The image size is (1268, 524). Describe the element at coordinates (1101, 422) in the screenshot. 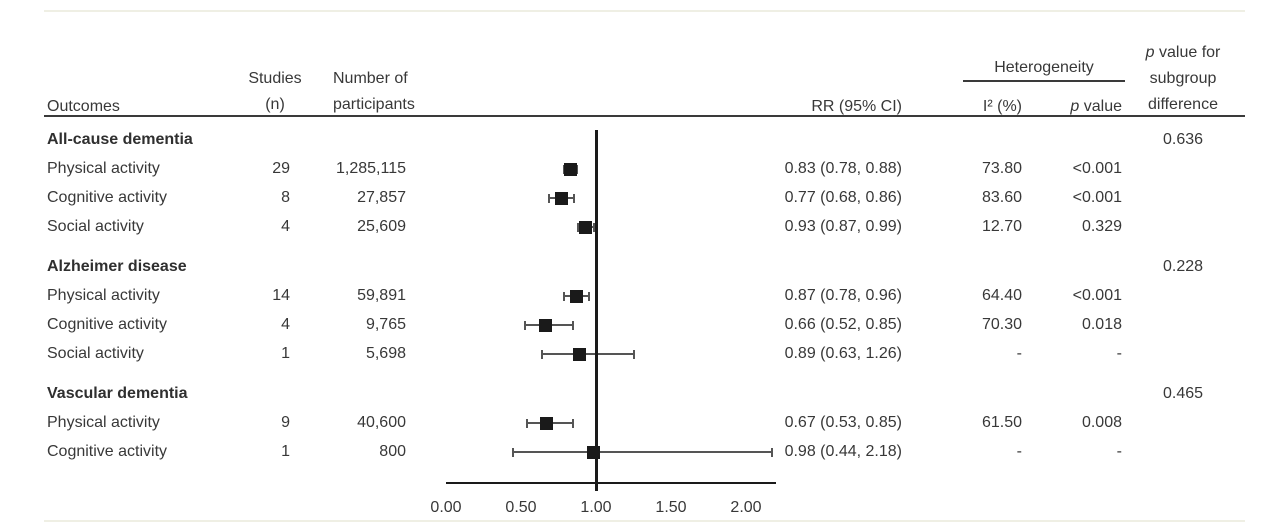

I see `p-value: 0.008` at that location.